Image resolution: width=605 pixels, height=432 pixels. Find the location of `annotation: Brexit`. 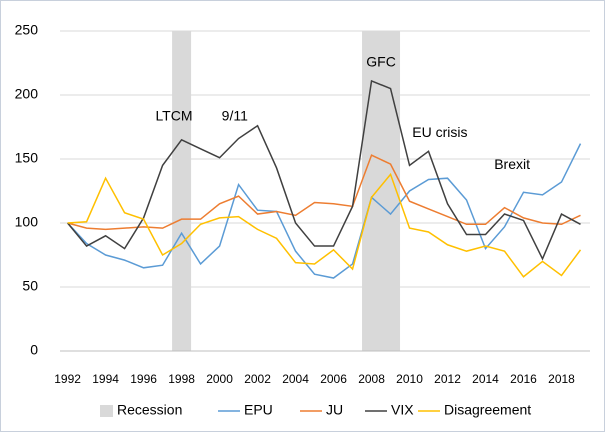

annotation: Brexit is located at coordinates (512, 164).